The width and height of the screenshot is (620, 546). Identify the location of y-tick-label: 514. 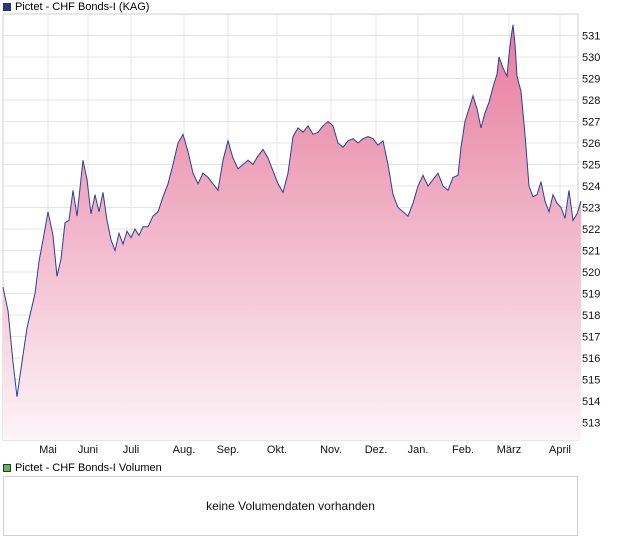
(591, 402).